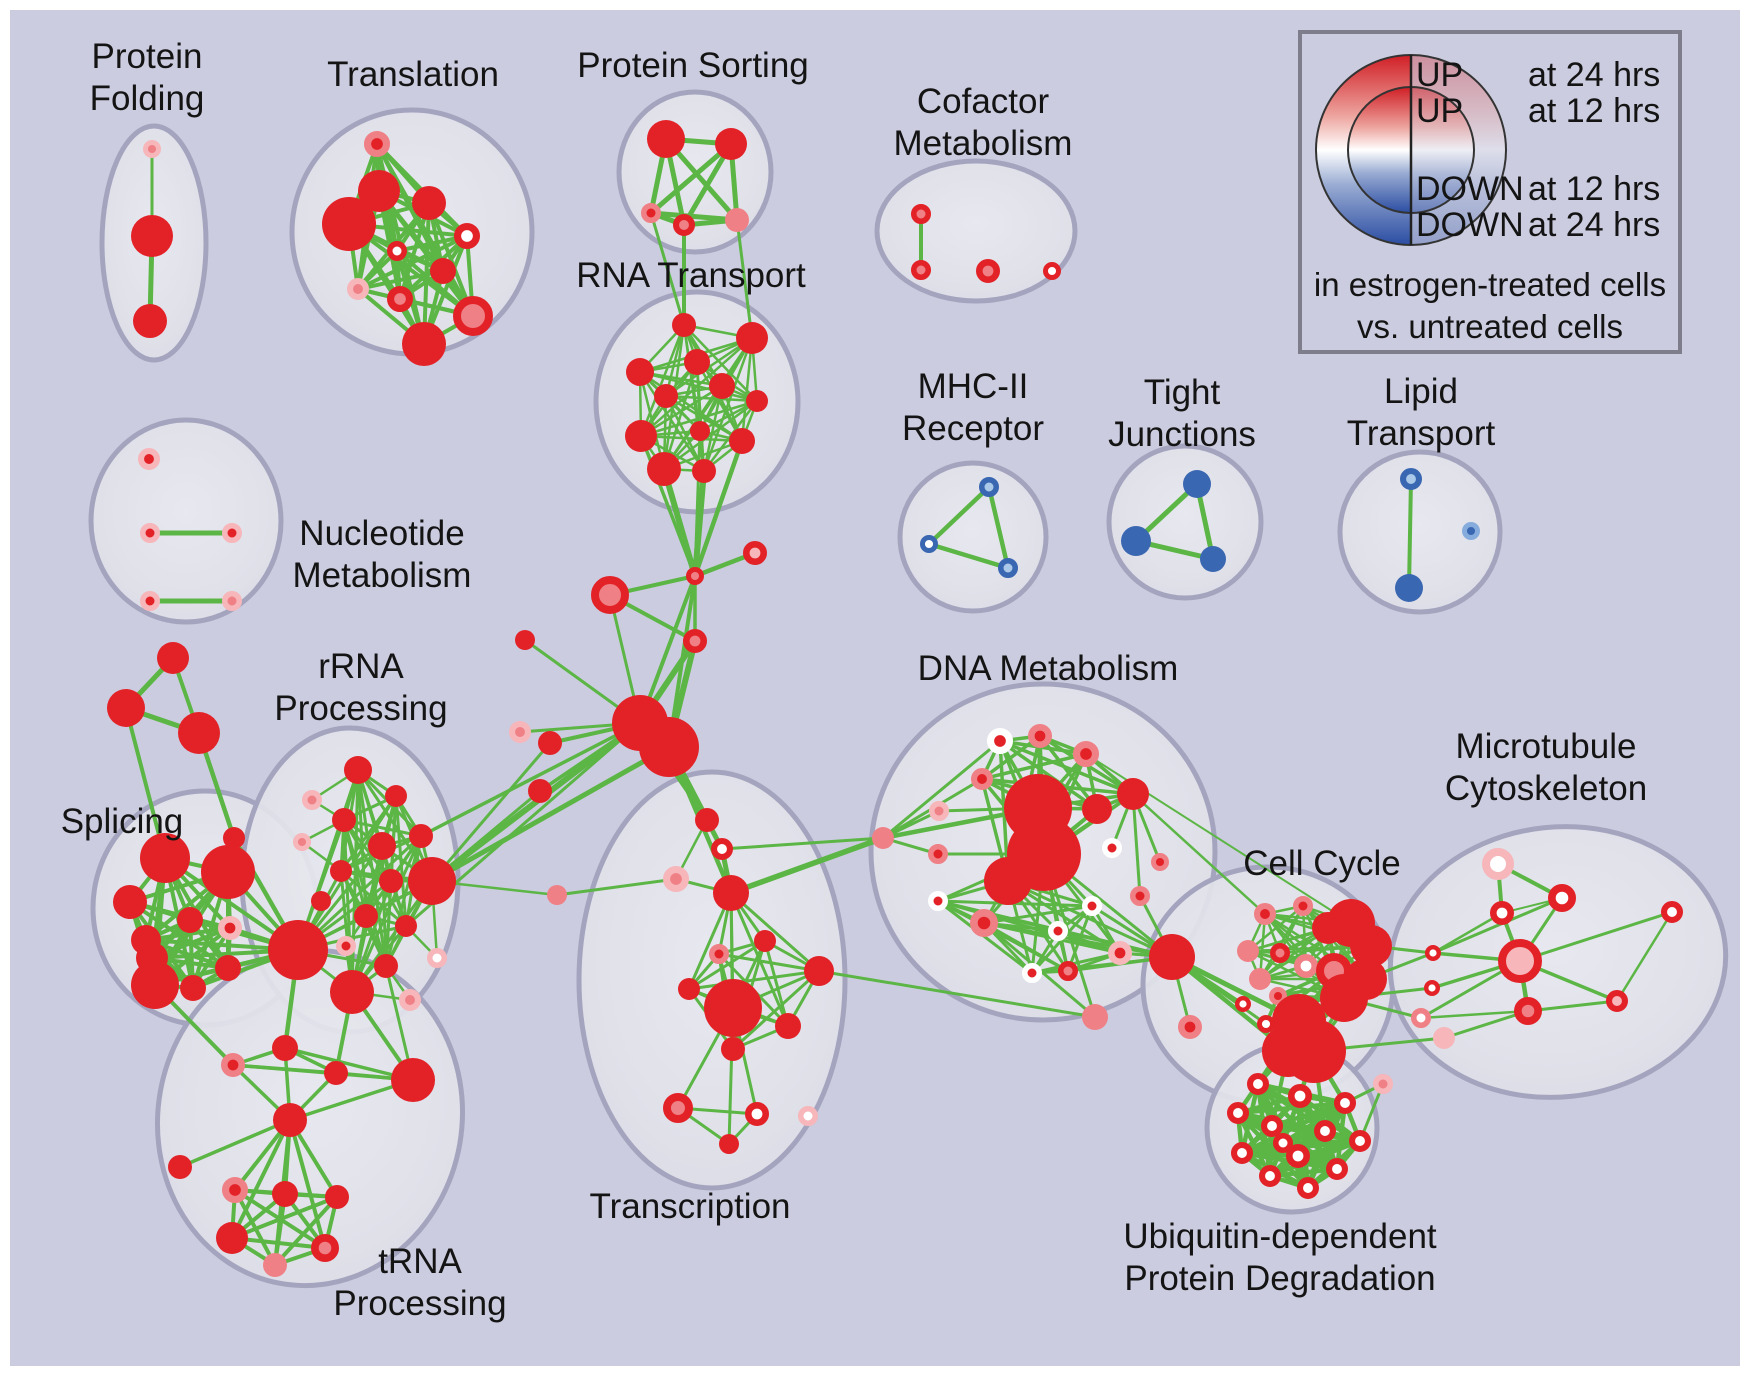  Describe the element at coordinates (424, 344) in the screenshot. I see `network-node-t11` at that location.